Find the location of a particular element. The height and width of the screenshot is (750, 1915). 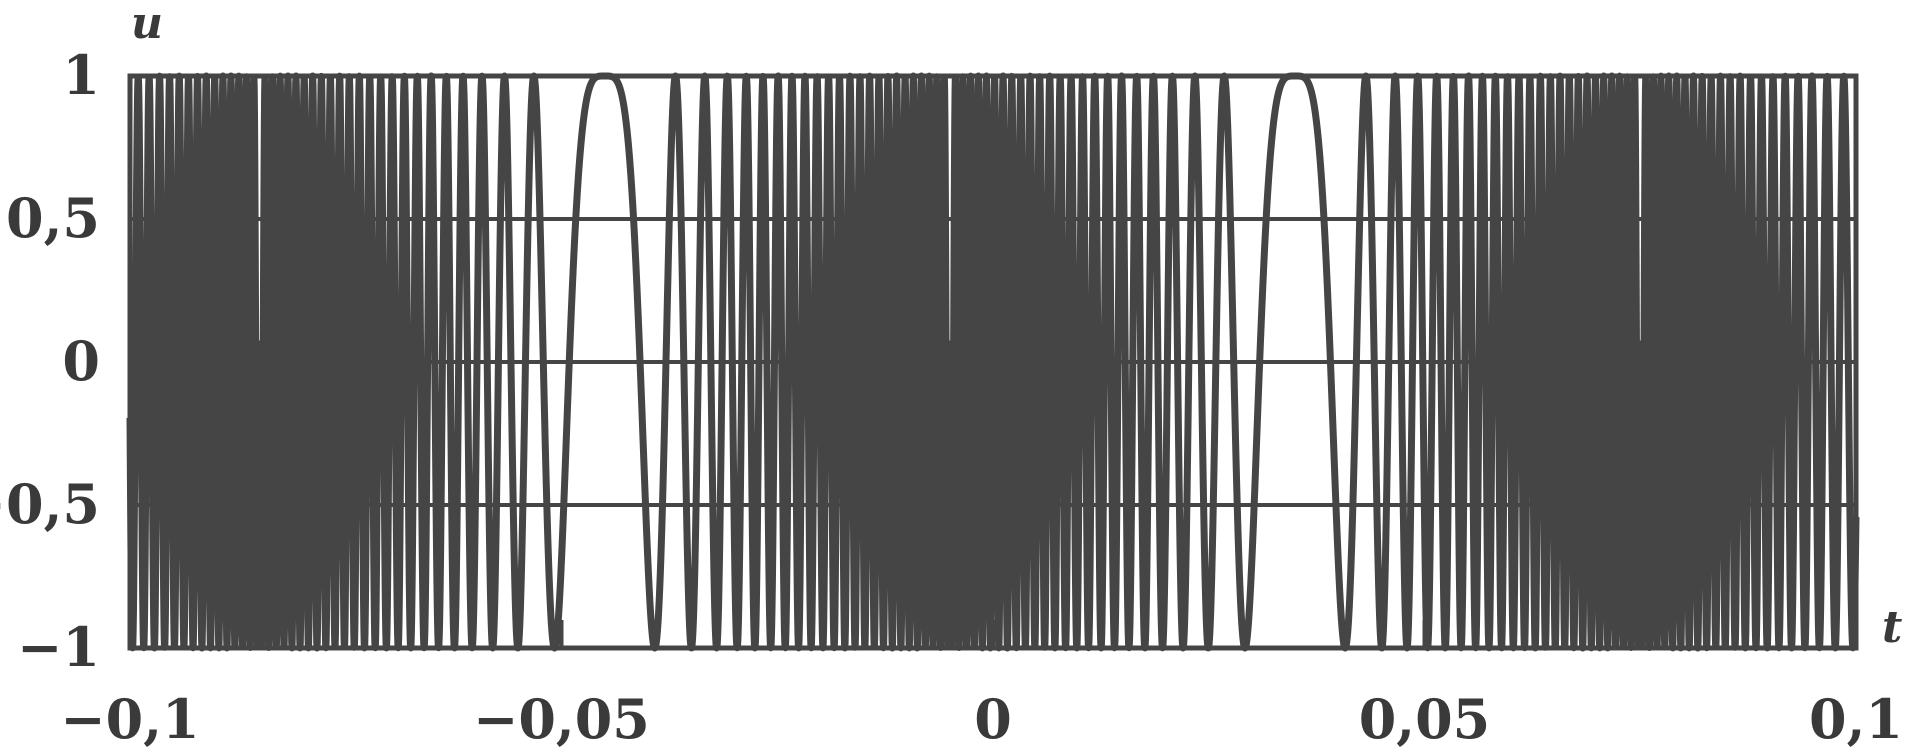

y-tick-label: 1 is located at coordinates (81, 75).